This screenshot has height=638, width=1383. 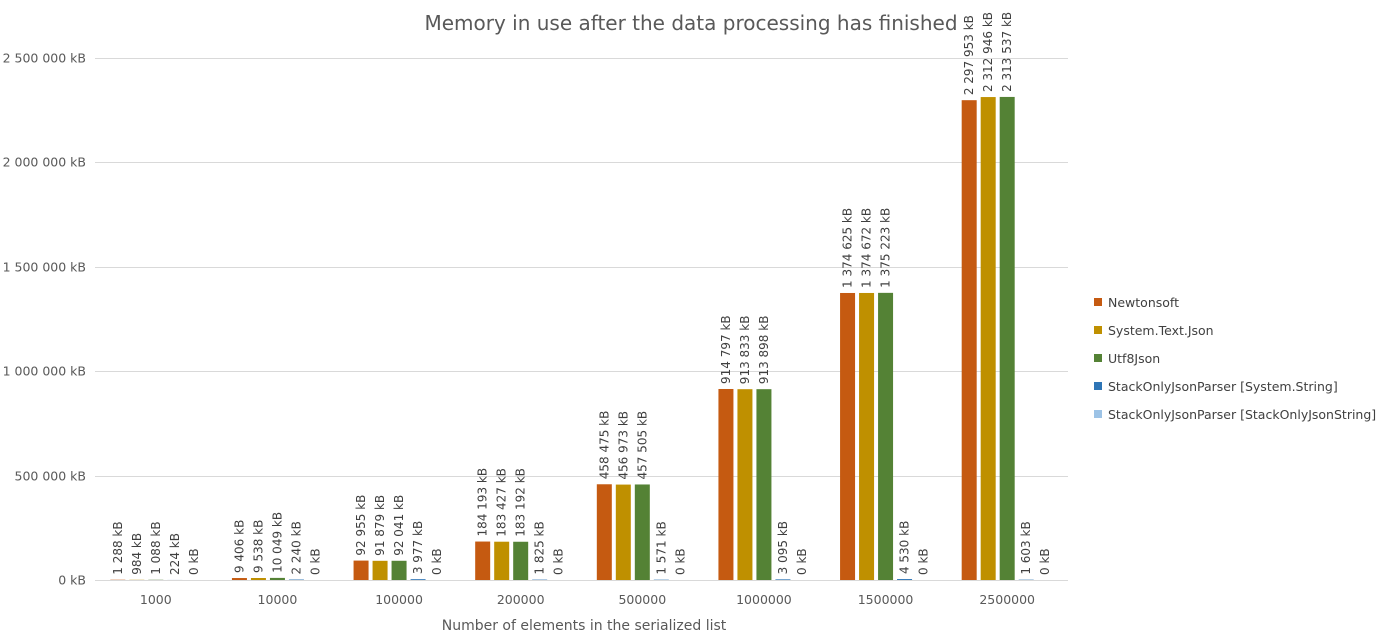 What do you see at coordinates (783, 547) in the screenshot?
I see `data-label: 3 095 kB` at bounding box center [783, 547].